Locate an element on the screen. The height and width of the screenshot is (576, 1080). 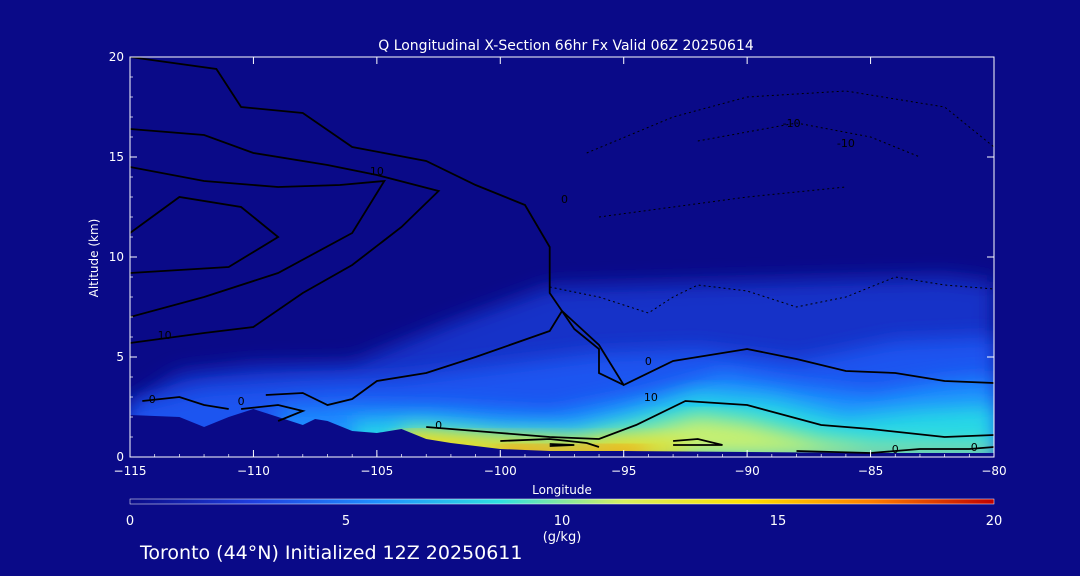
colorbar-ticks: 0 5 10 15 20 is located at coordinates (564, 521).